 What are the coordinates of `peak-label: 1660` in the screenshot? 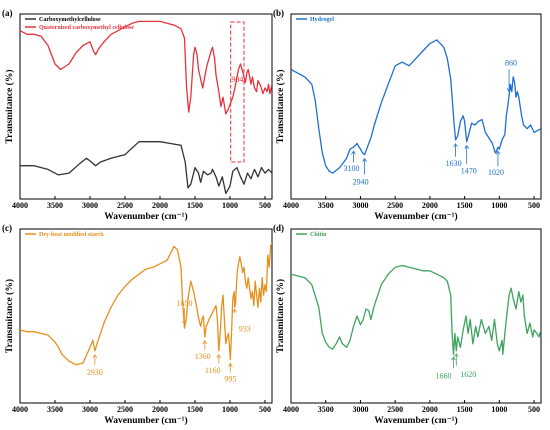 It's located at (444, 375).